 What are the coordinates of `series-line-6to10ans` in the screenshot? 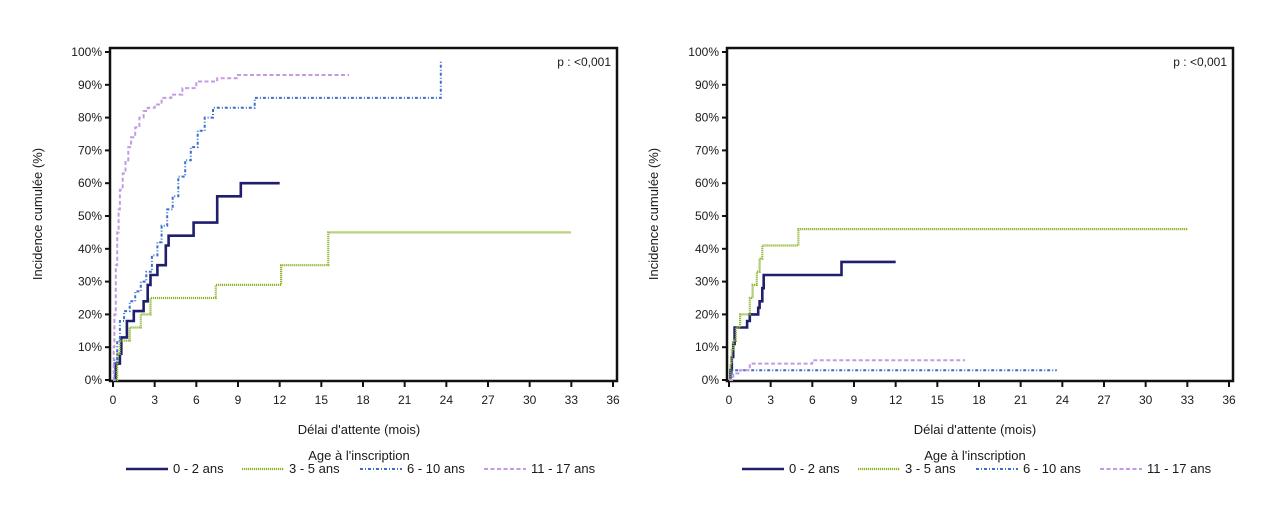 It's located at (893, 375).